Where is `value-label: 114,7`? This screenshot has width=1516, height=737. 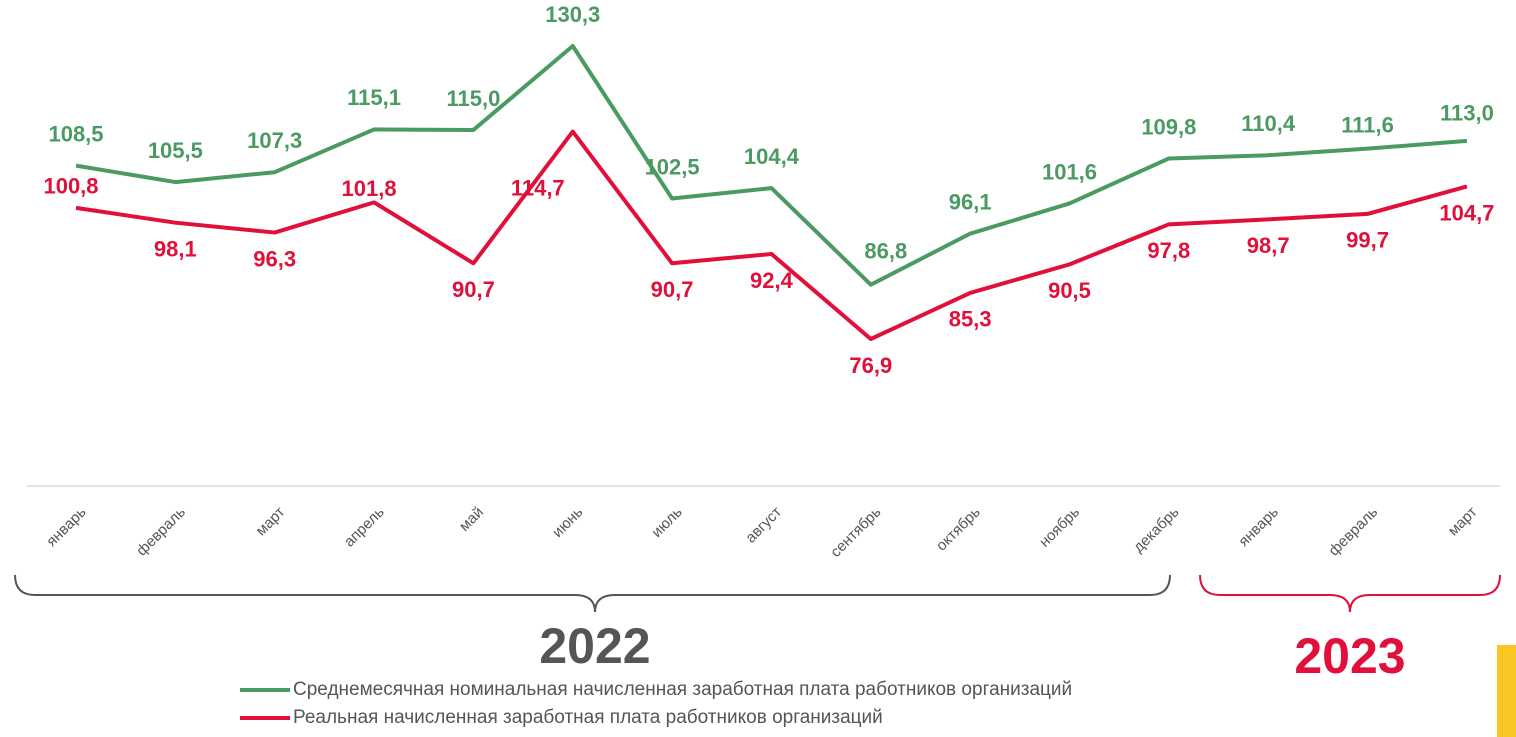
value-label: 114,7 is located at coordinates (538, 187).